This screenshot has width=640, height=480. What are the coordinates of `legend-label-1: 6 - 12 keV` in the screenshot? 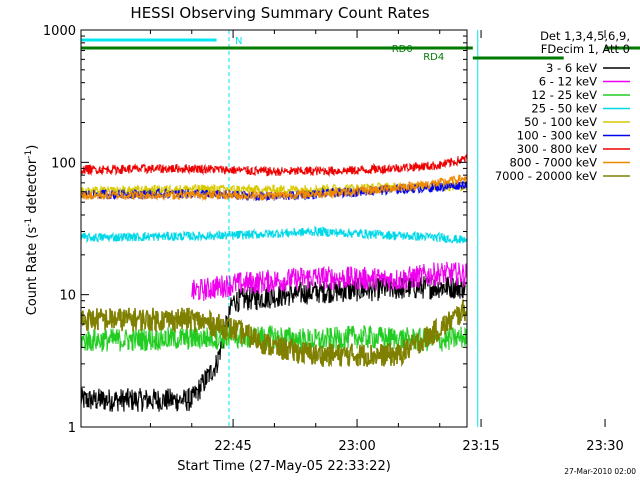 It's located at (568, 82).